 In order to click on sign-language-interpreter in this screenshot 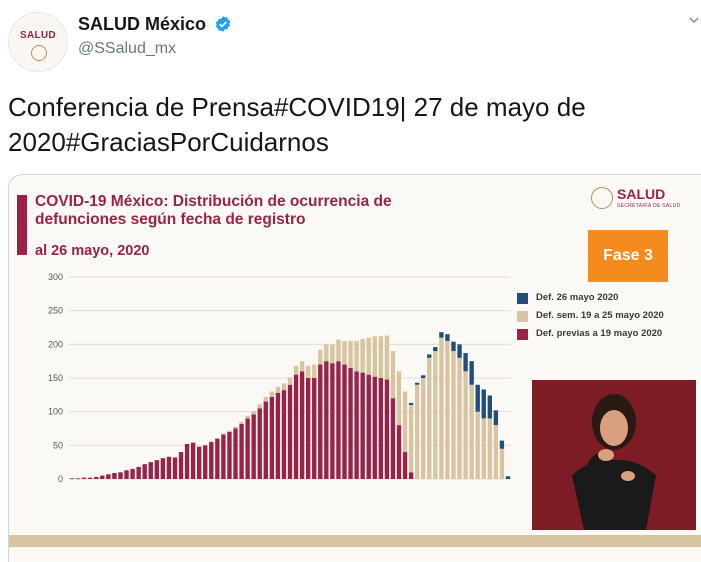, I will do `click(614, 455)`.